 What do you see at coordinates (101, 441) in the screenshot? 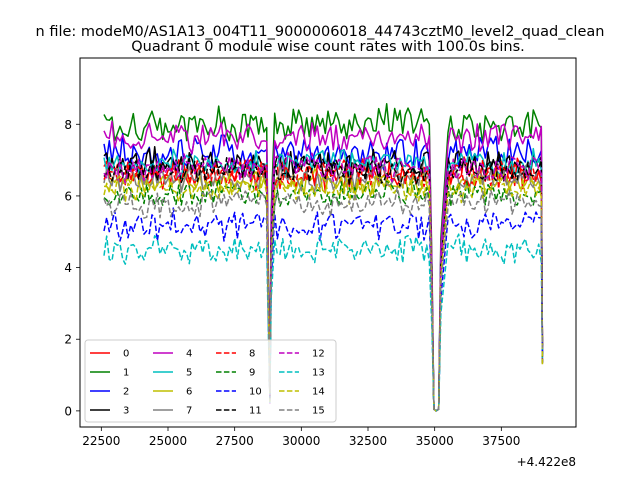
I see `x-tick-label: 22500` at bounding box center [101, 441].